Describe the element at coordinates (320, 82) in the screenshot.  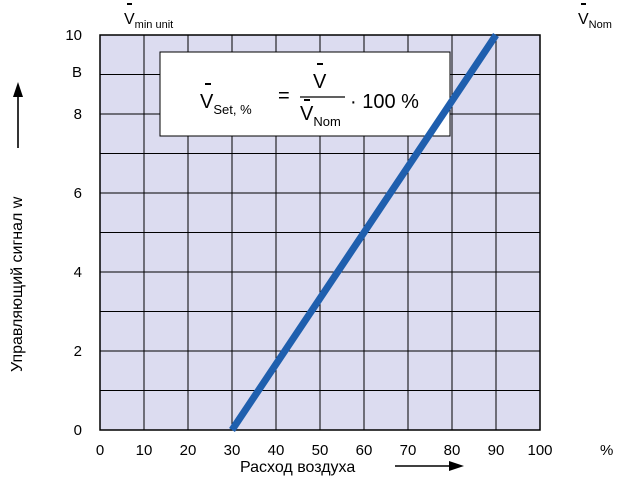
I see `formula-numerator: V` at that location.